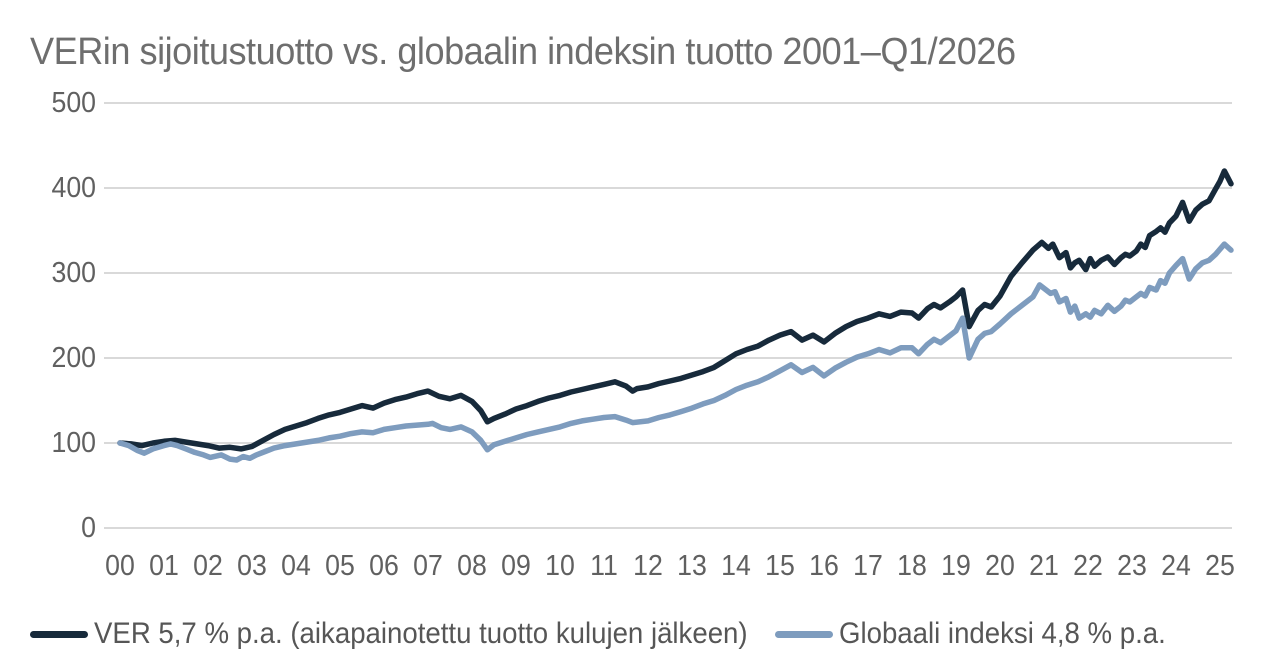 Image resolution: width=1288 pixels, height=672 pixels. What do you see at coordinates (1000, 566) in the screenshot?
I see `x-tick-20: 20` at bounding box center [1000, 566].